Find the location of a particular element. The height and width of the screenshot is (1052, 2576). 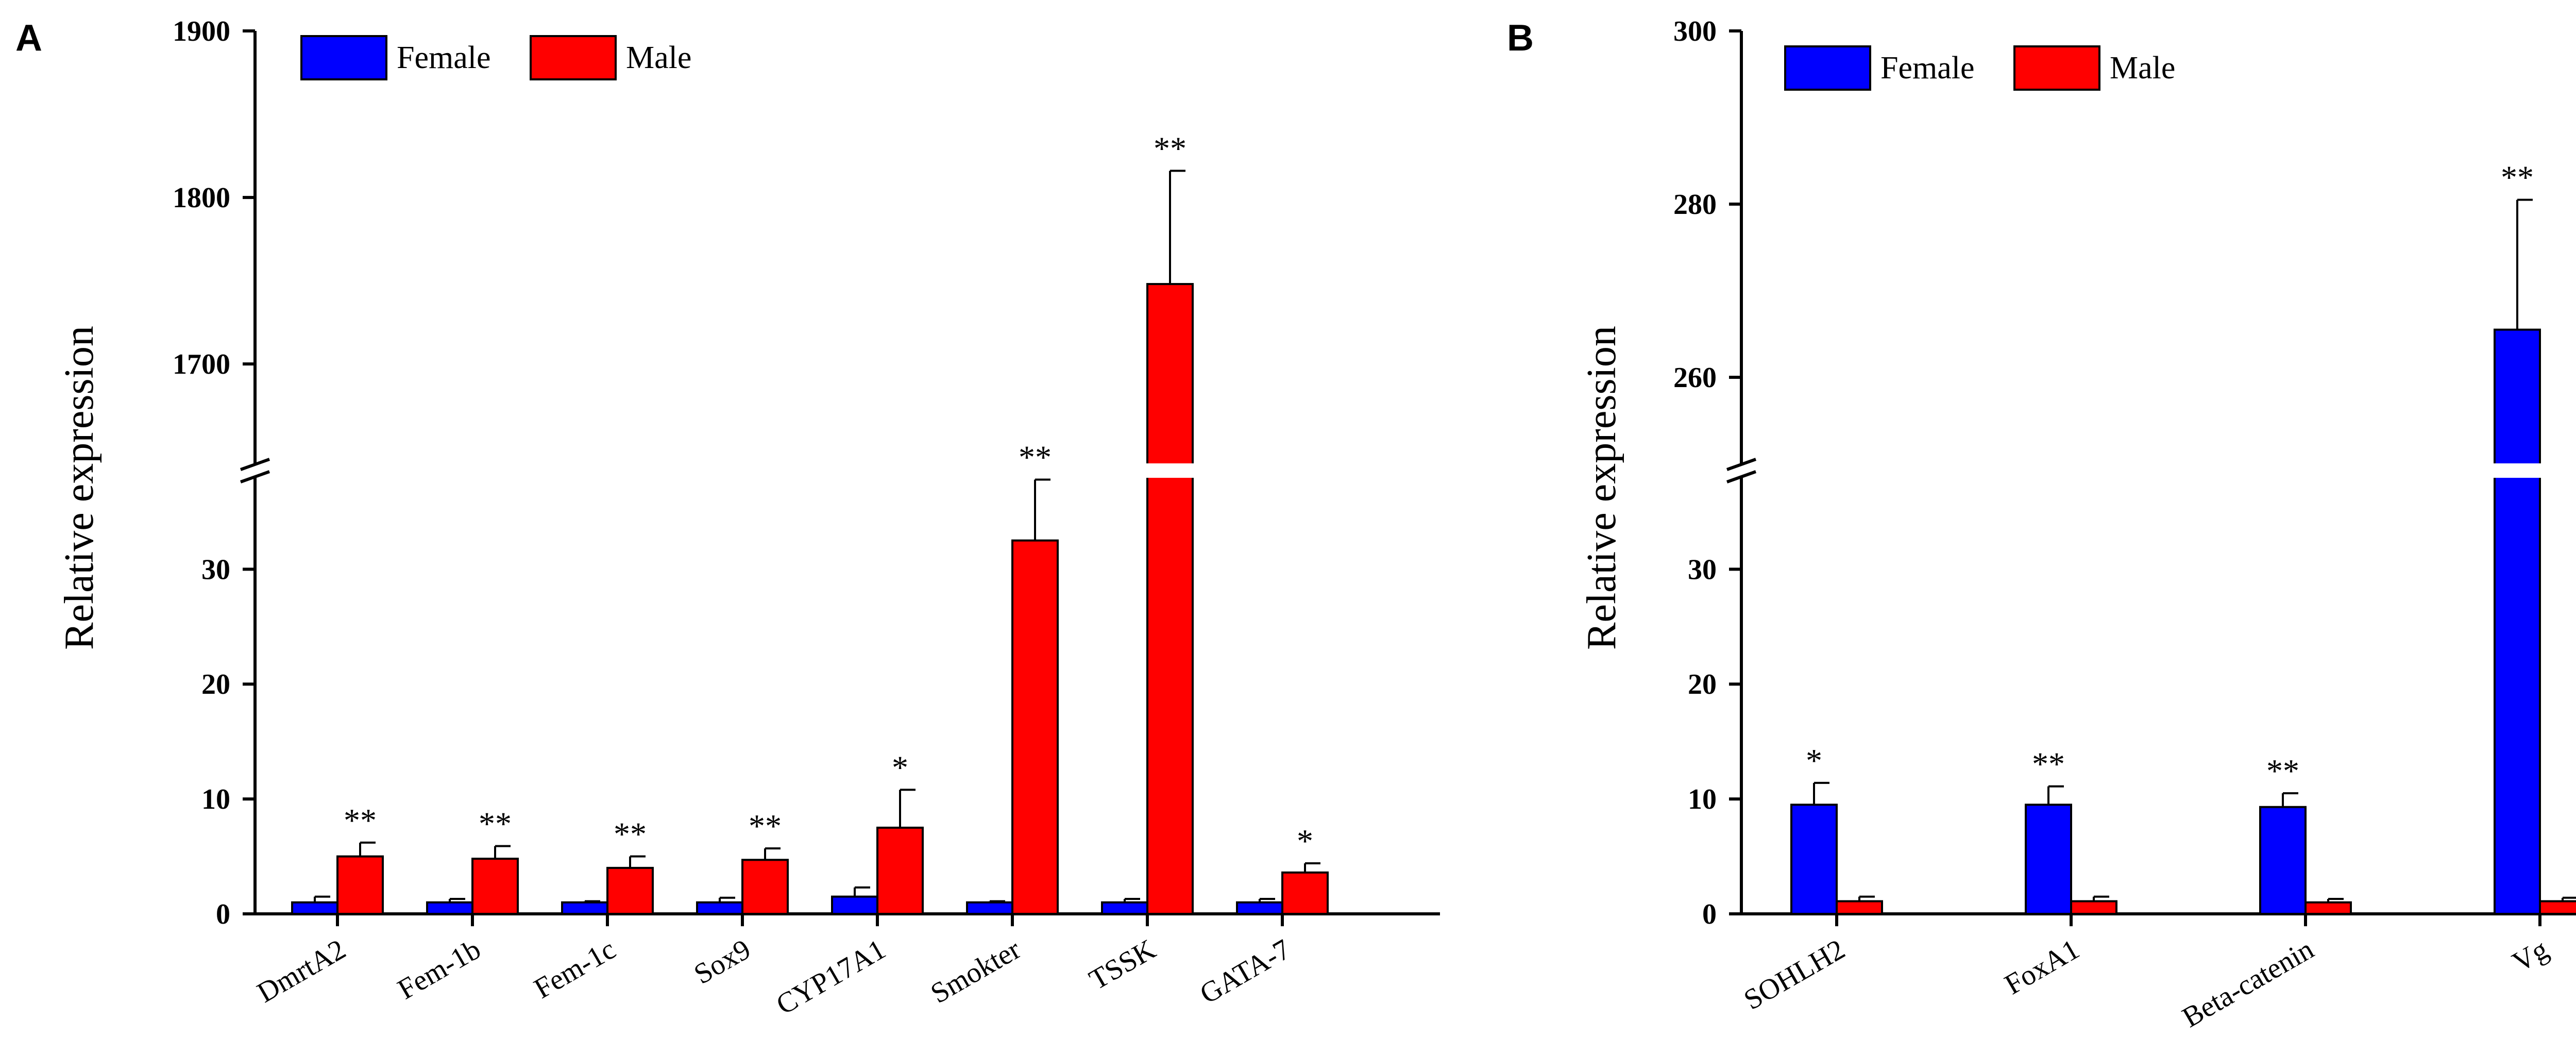

x-category-label: Fem-1c is located at coordinates (575, 969).